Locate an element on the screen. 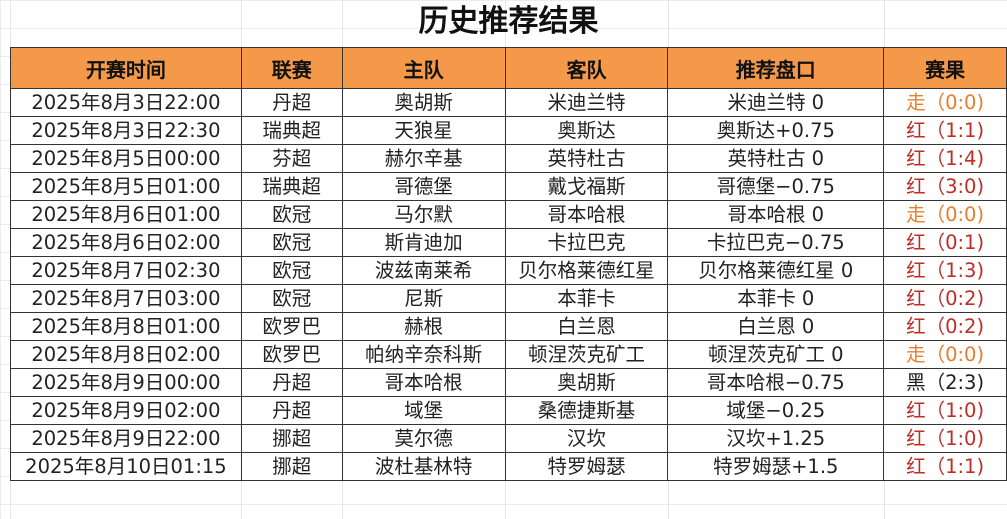  cell-pick: 本菲卡 0 is located at coordinates (776, 298).